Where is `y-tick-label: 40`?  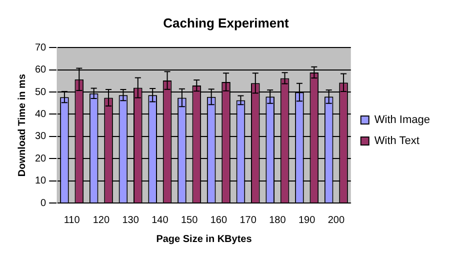 y-tick-label: 40 is located at coordinates (41, 114).